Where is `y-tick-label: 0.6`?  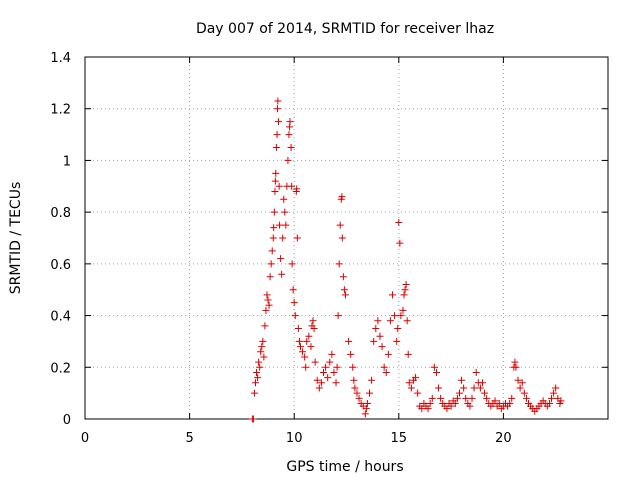
y-tick-label: 0.6 is located at coordinates (60, 265).